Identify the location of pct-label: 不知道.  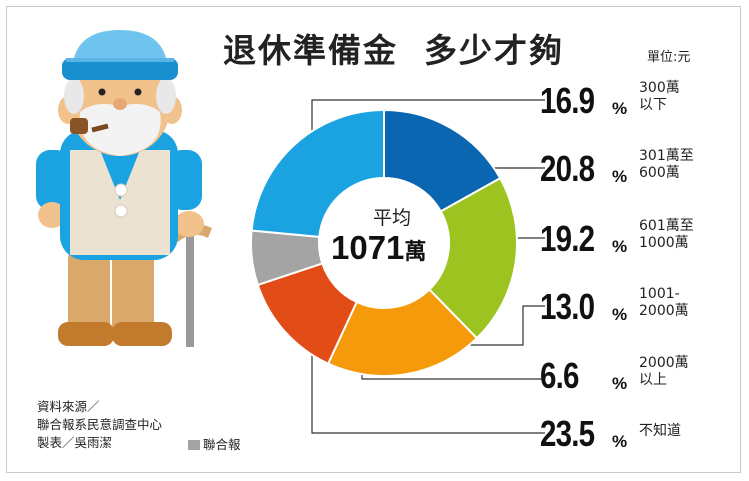
(660, 431).